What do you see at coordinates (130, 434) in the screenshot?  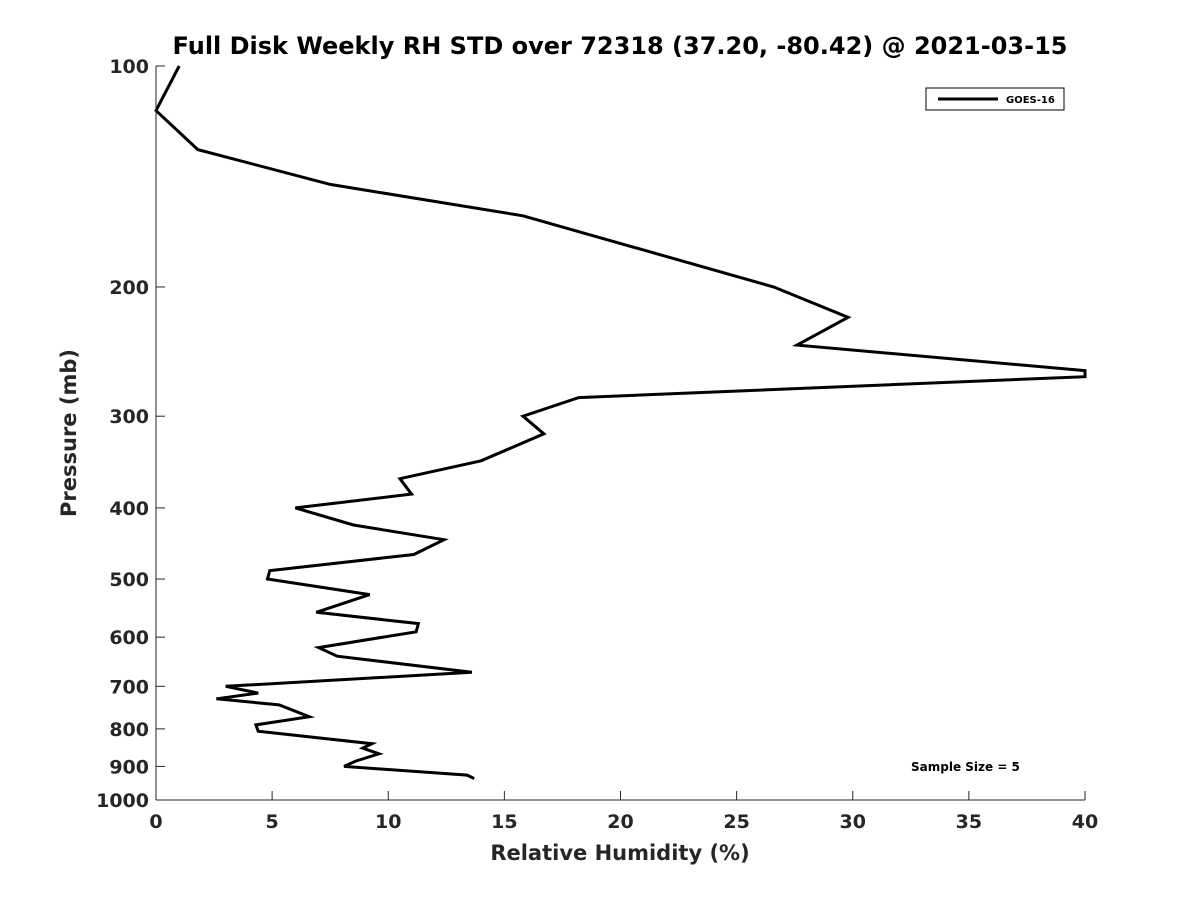 I see `y-axis-ticks: 100 200 300 400 500 600 700 800 900 1000` at bounding box center [130, 434].